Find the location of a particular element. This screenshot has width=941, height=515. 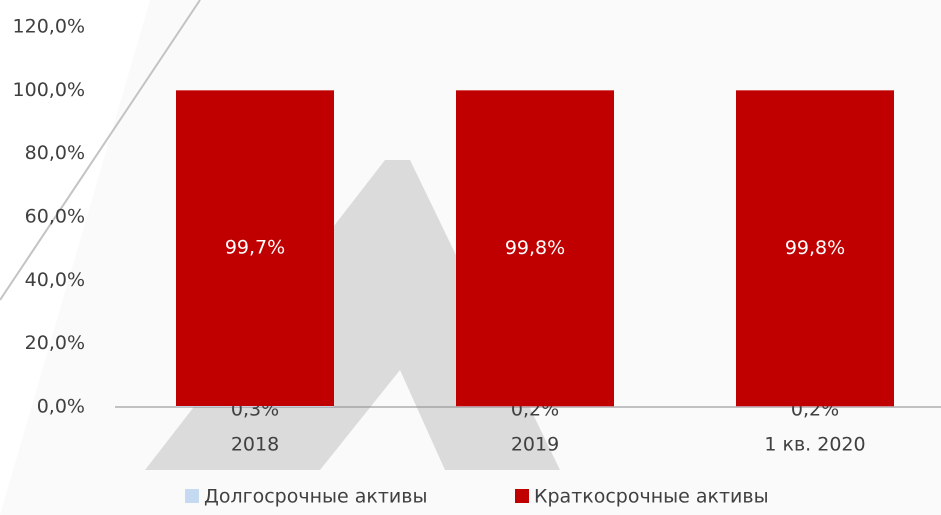

x-tick-label: 1 кв. 2020 is located at coordinates (814, 445).